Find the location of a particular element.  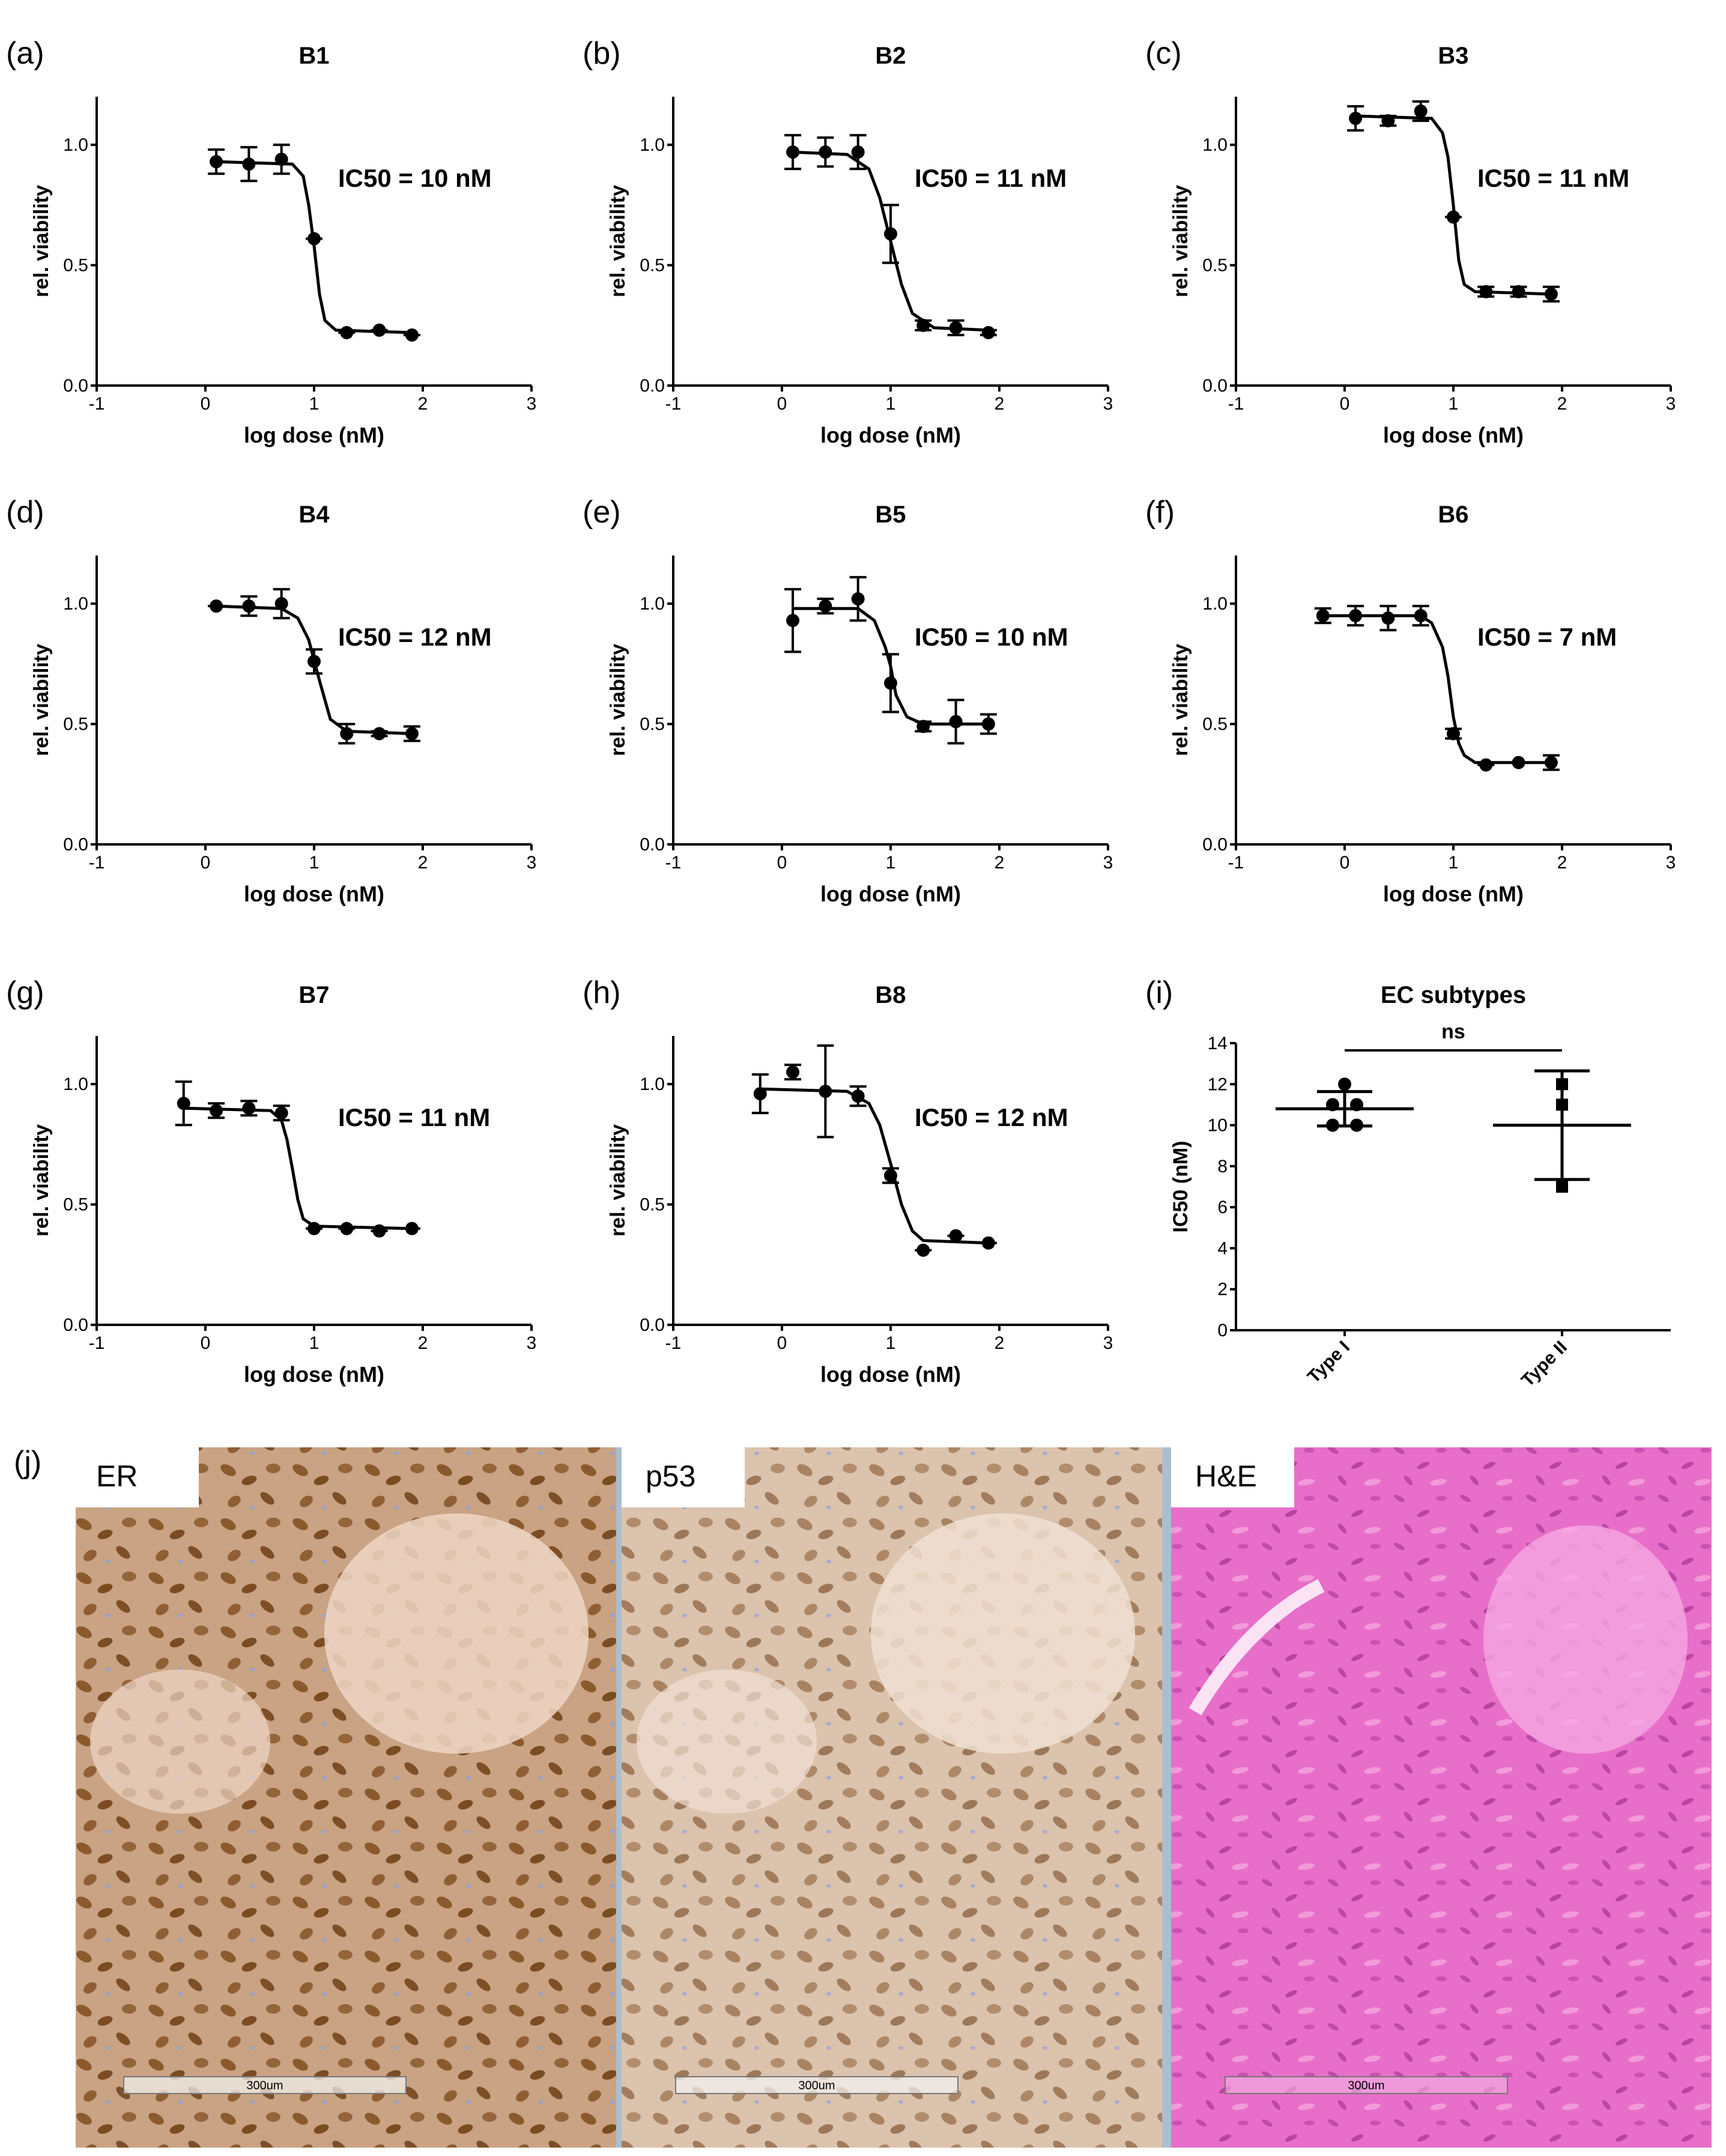

y-tick-label: 2 is located at coordinates (1222, 1290).